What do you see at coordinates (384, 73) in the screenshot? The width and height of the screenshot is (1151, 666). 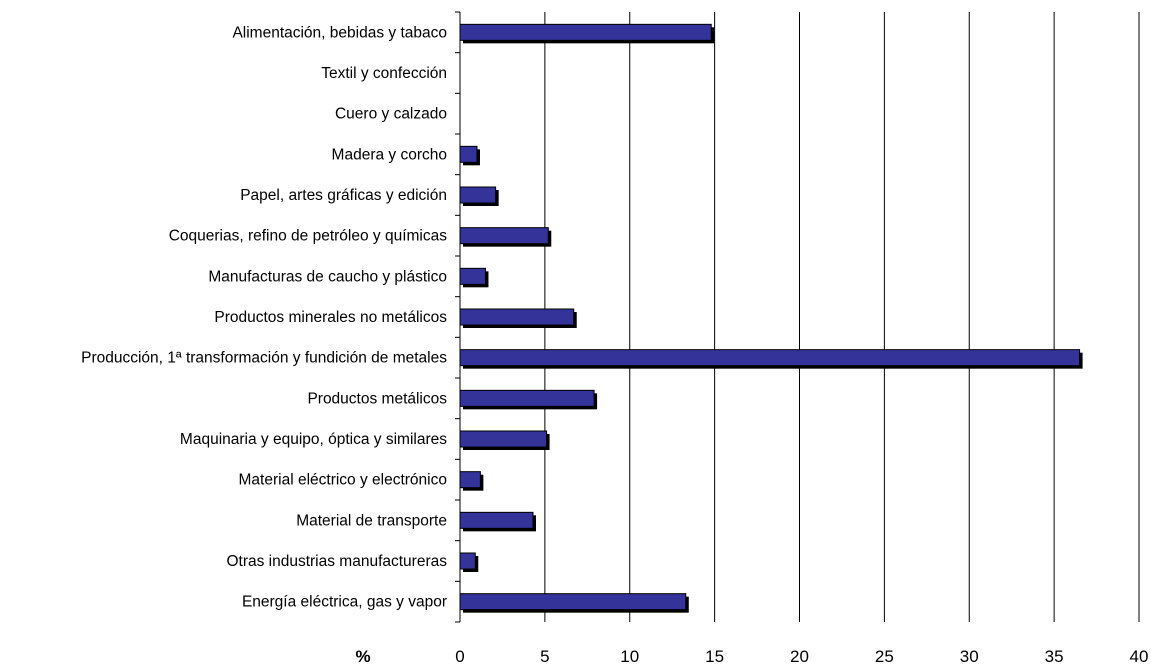 I see `category-label: Textil y confección` at bounding box center [384, 73].